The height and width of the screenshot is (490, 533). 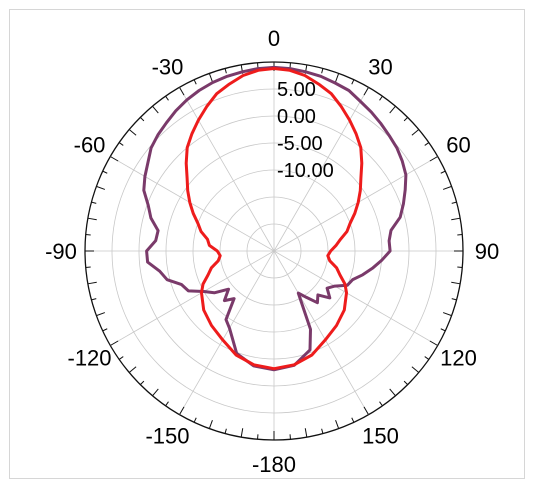 What do you see at coordinates (274, 38) in the screenshot?
I see `angular-tick-label: 0` at bounding box center [274, 38].